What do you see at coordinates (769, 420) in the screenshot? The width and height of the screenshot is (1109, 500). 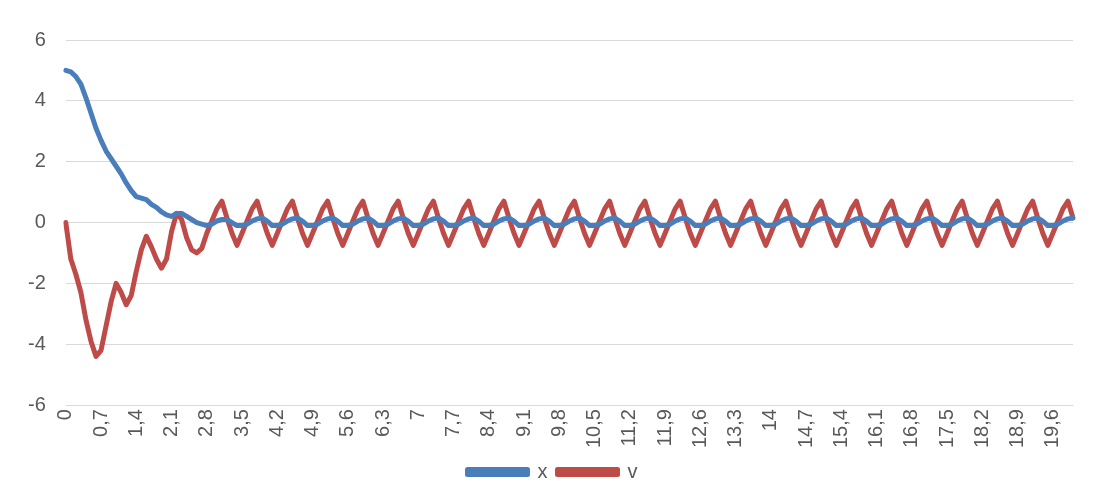 I see `x-tick-label: 14` at bounding box center [769, 420].